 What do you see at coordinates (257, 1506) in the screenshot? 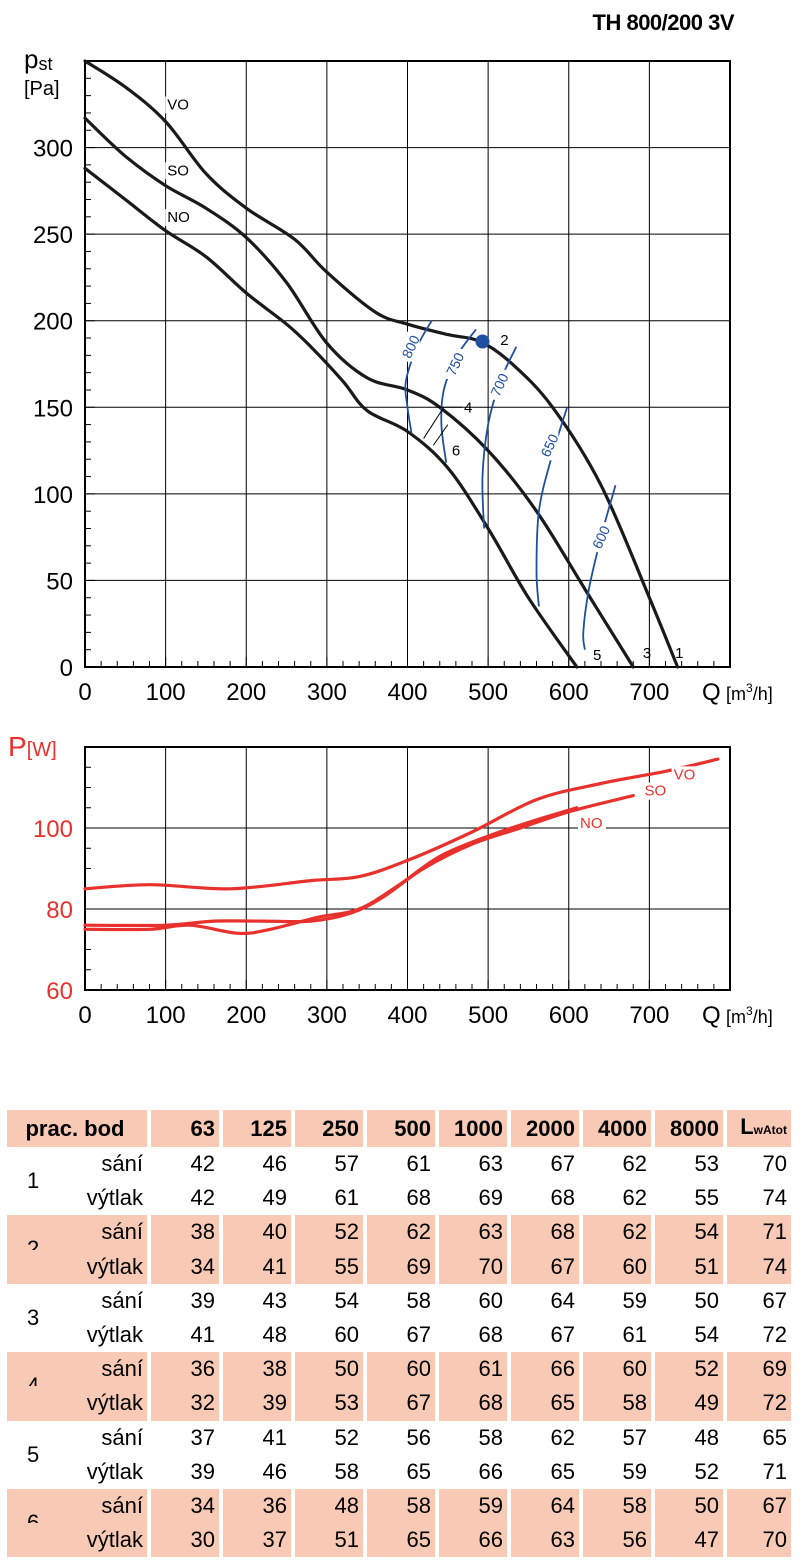
I see `table-cell: 36` at bounding box center [257, 1506].